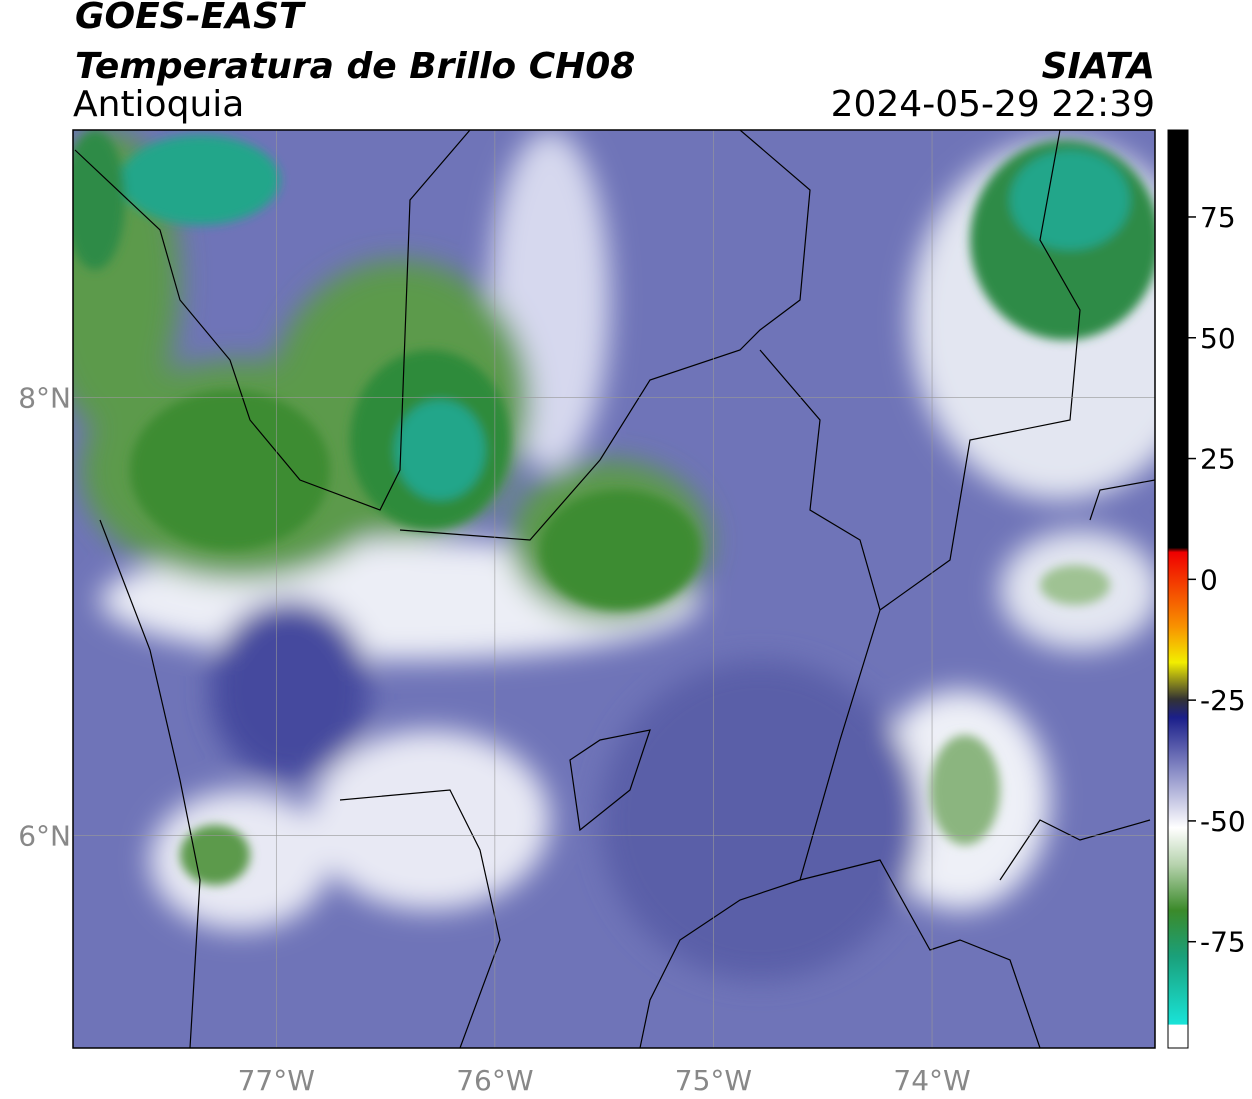 The width and height of the screenshot is (1252, 1099). I want to click on colorbar-tick-label: -25, so click(1223, 700).